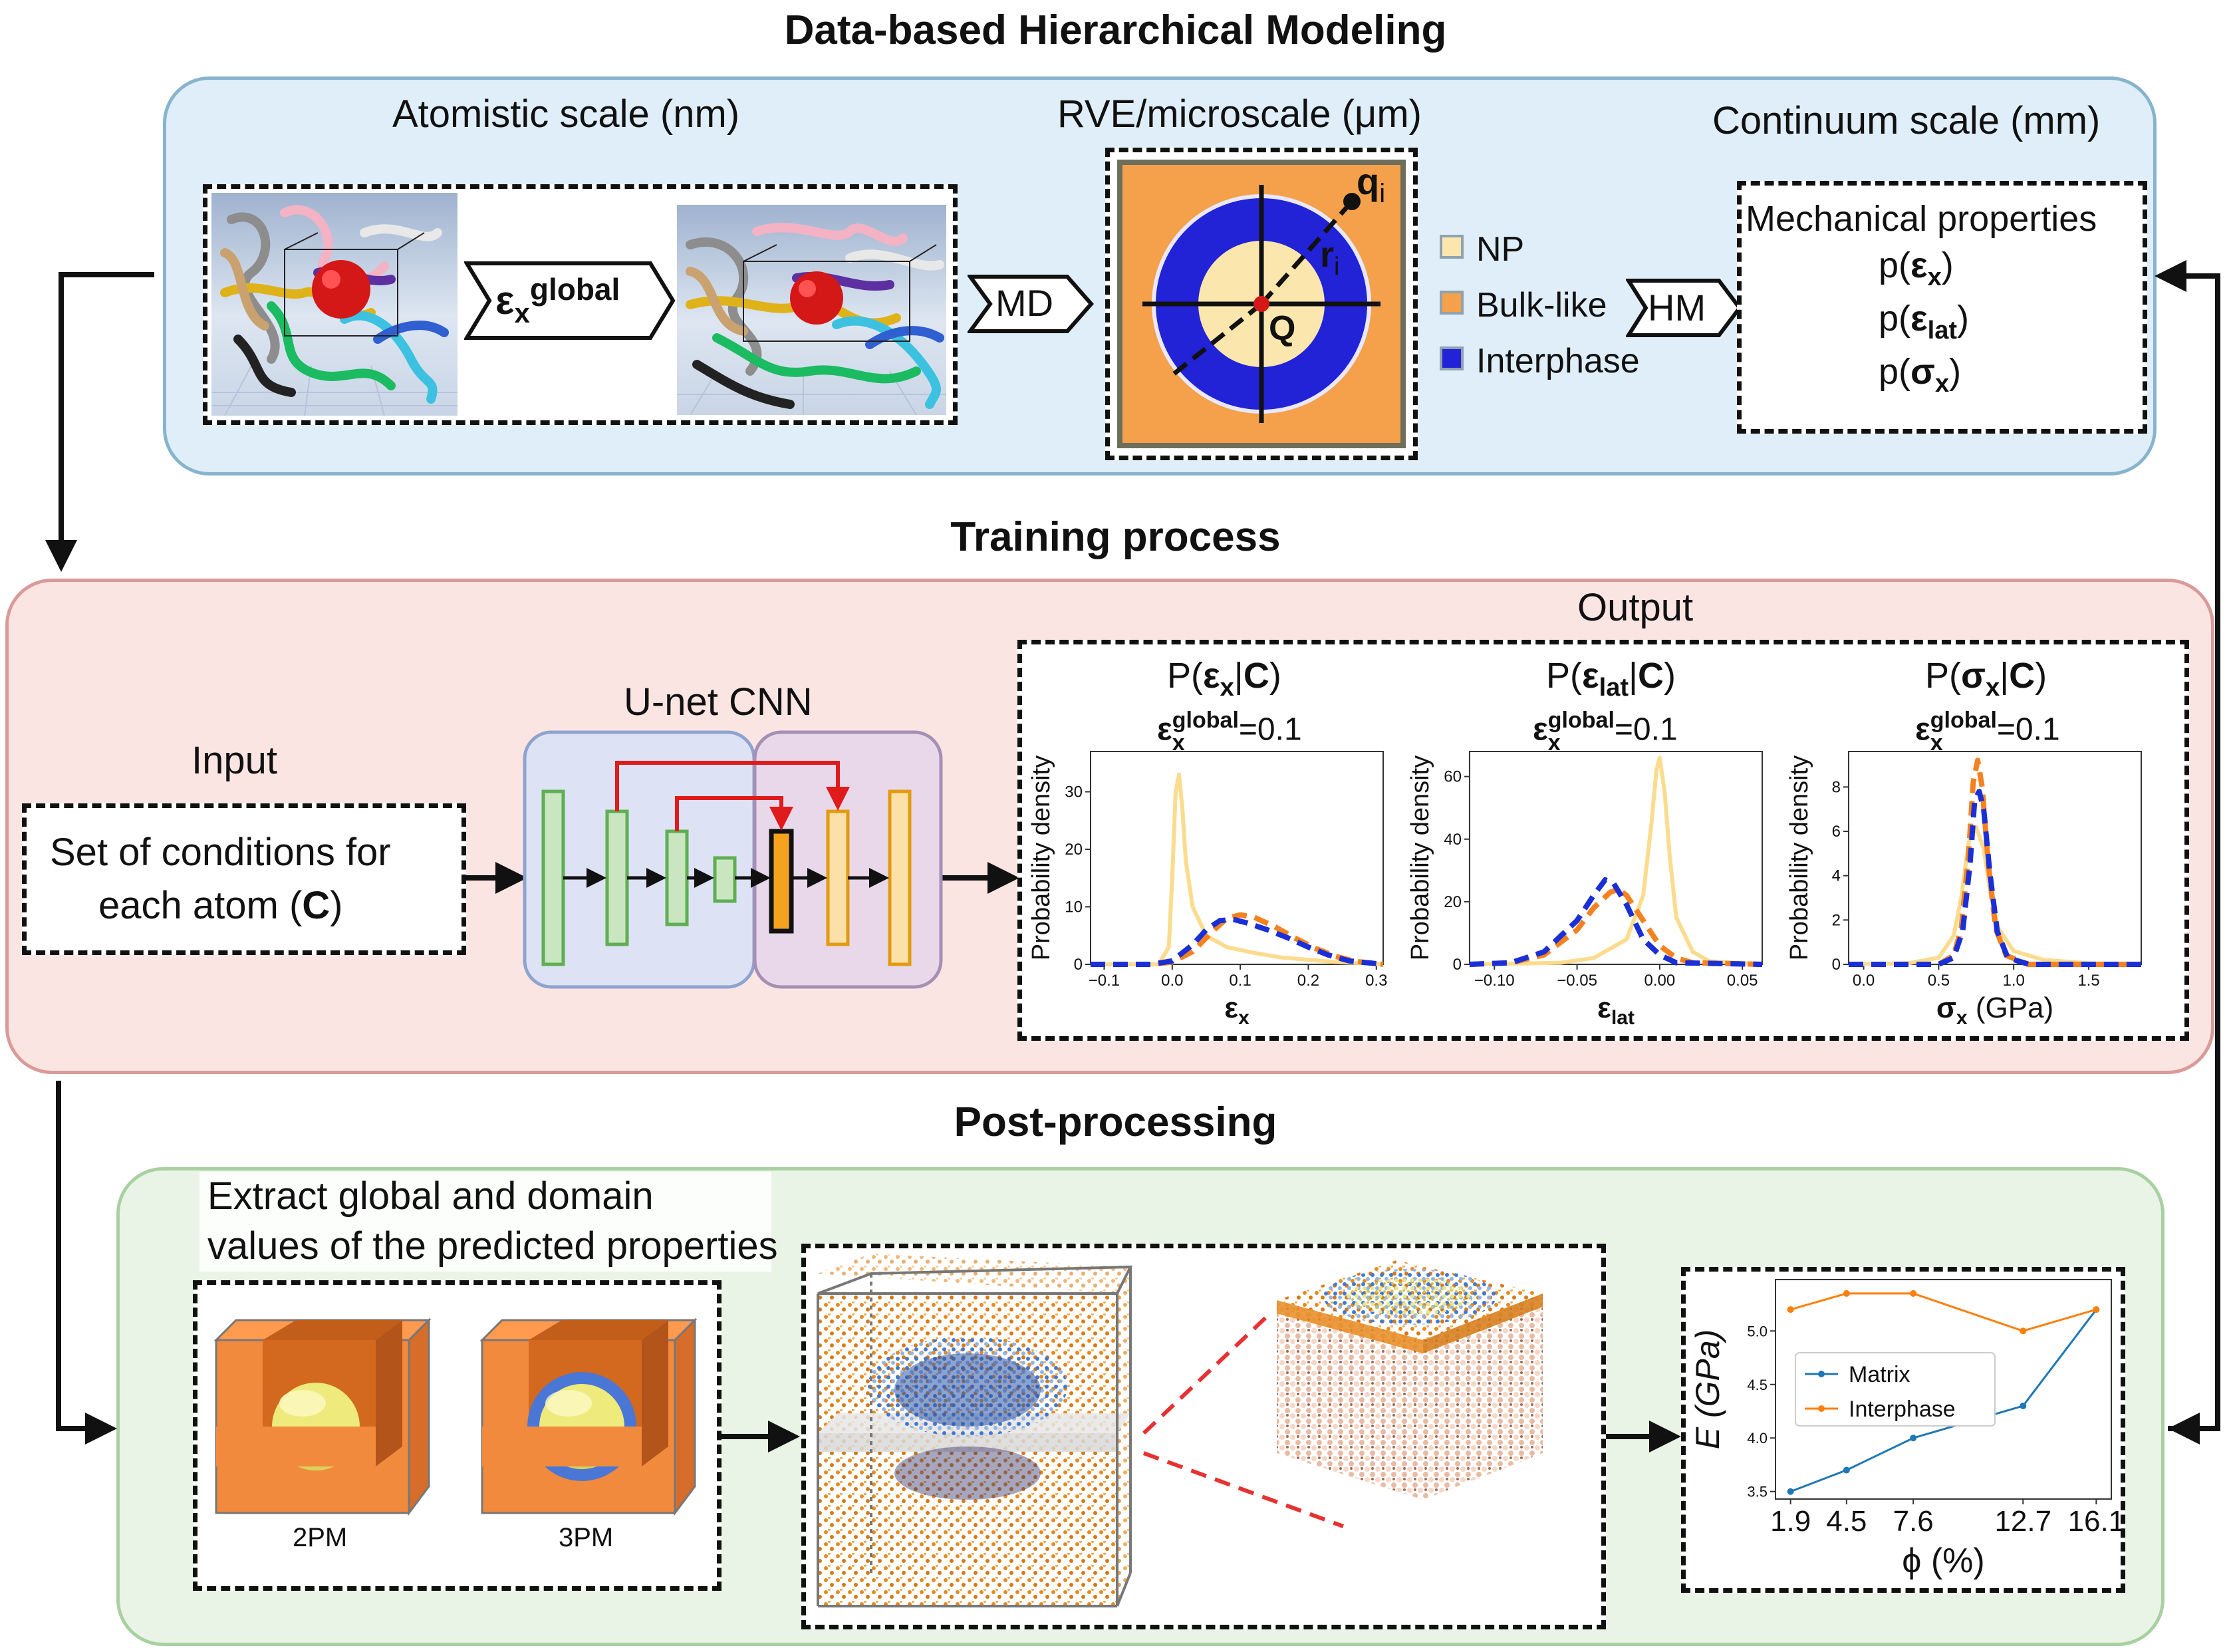 This screenshot has width=2231, height=1652. I want to click on x-axis-label: ϕ (%), so click(1943, 1561).